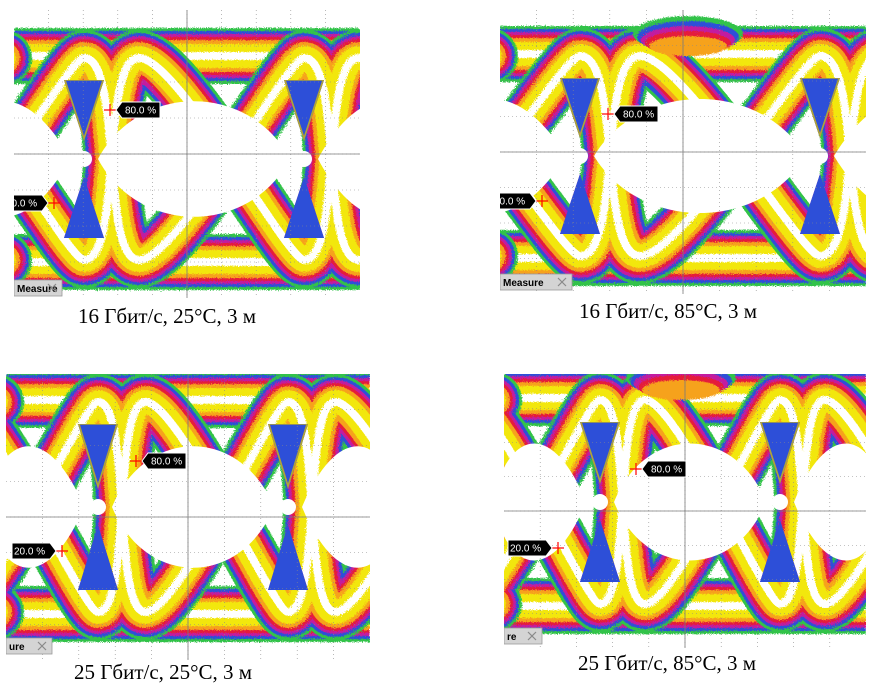  I want to click on panel-caption-3: 25 Гбит/с, 25°C, 3 м, so click(163, 672).